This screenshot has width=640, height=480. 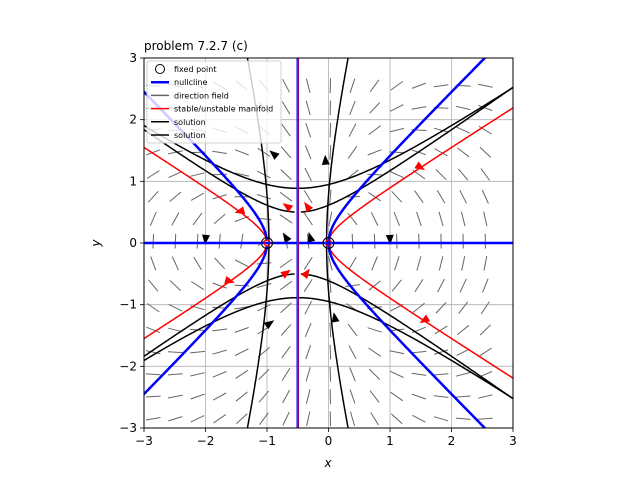 I want to click on y-tick-label: 2, so click(x=133, y=120).